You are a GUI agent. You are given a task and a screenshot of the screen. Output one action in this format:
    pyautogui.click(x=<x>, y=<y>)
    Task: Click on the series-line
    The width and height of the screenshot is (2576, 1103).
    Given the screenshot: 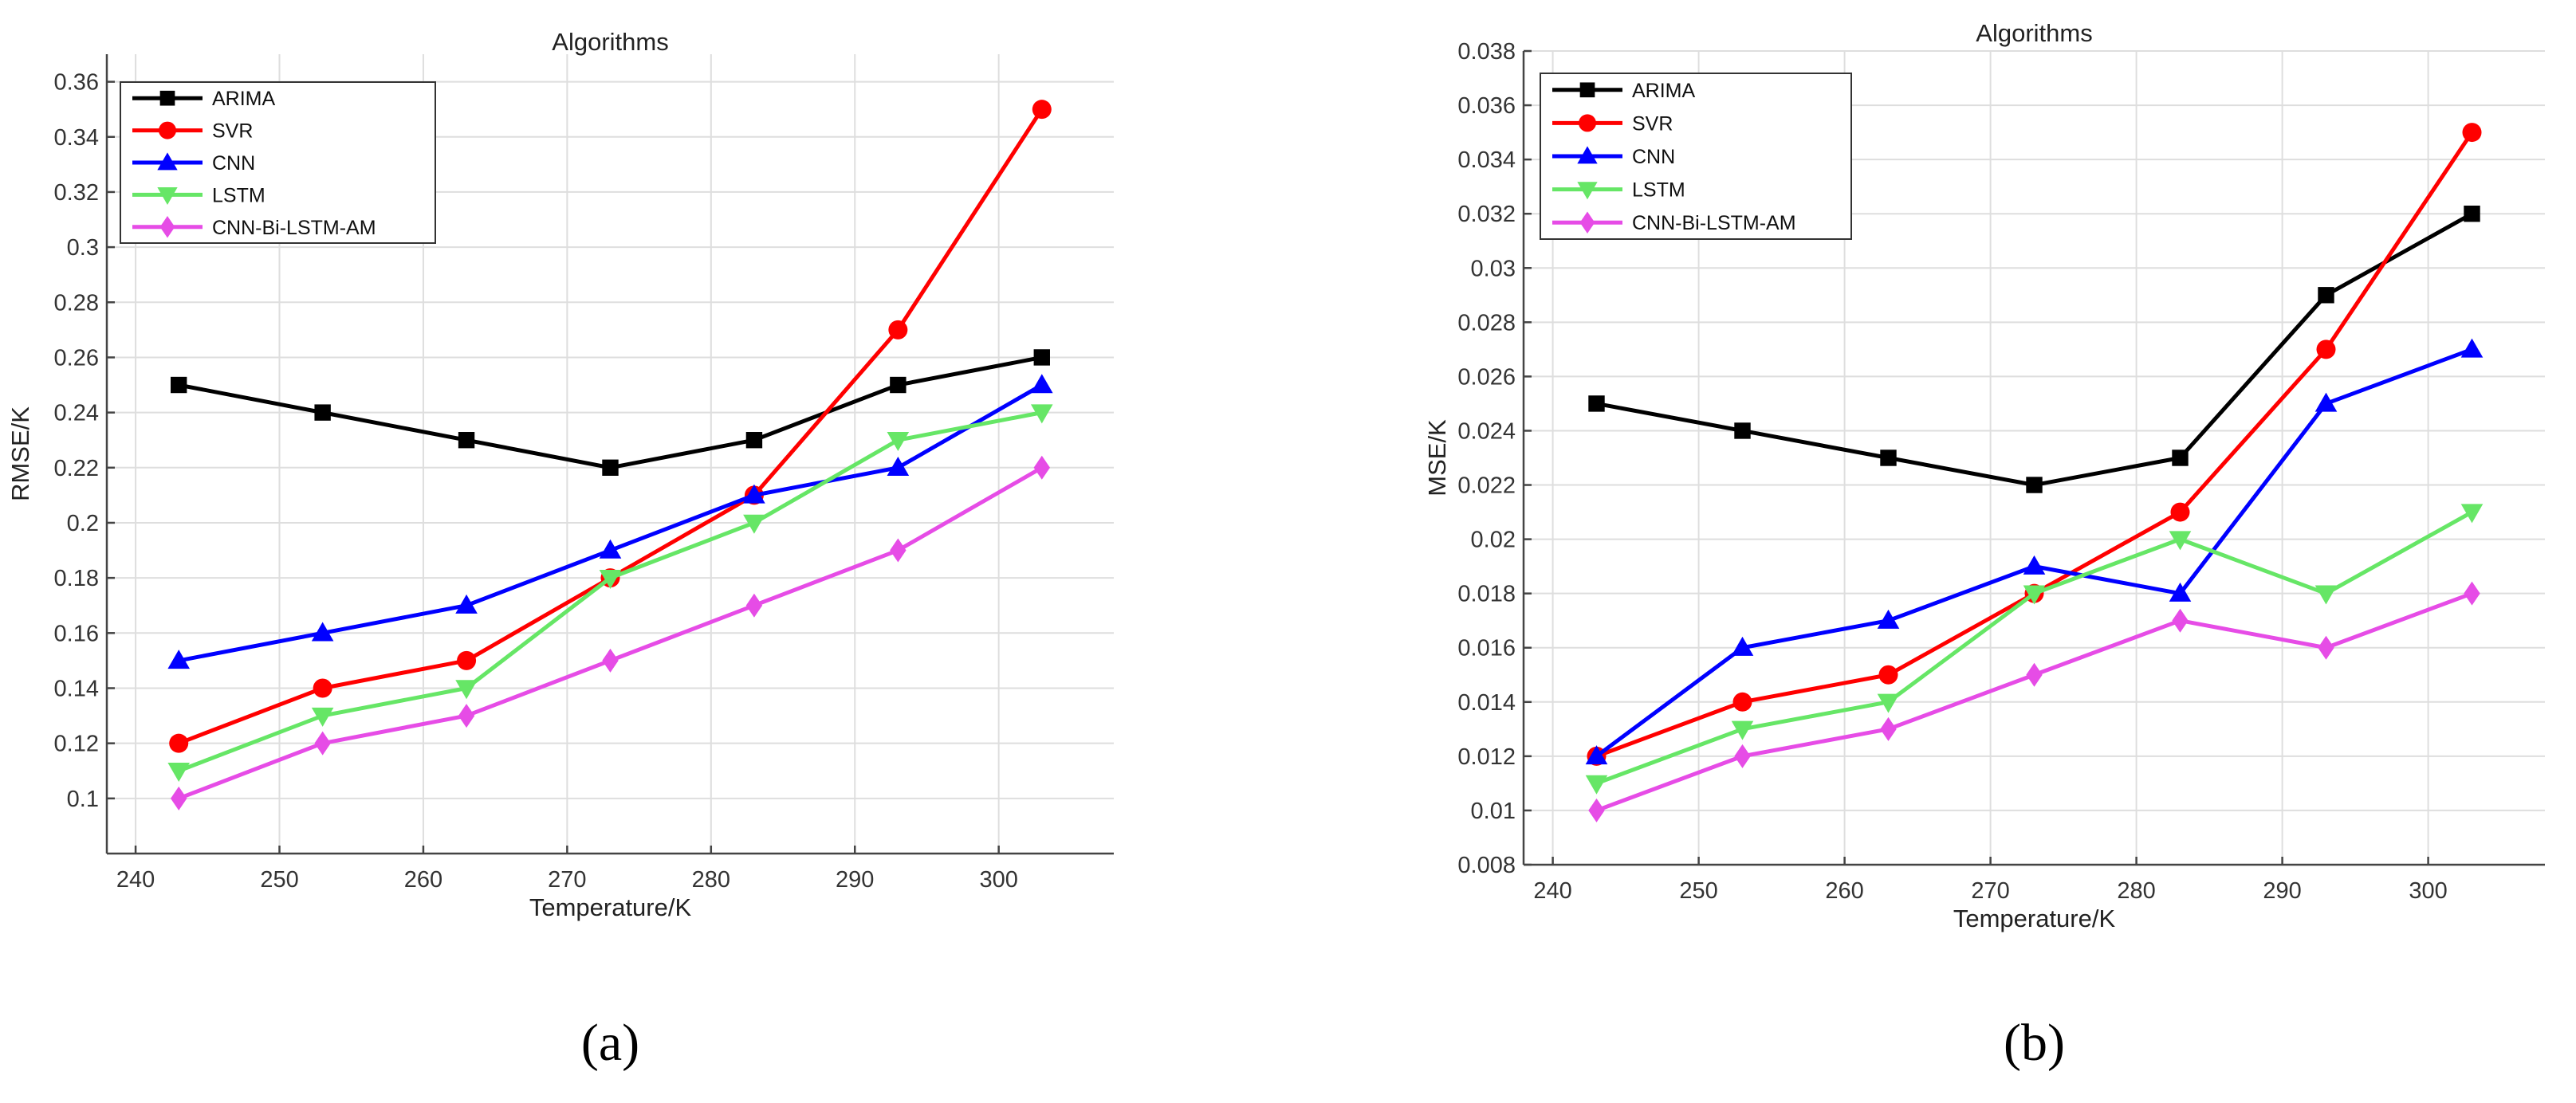 What is the action you would take?
    pyautogui.click(x=2034, y=350)
    